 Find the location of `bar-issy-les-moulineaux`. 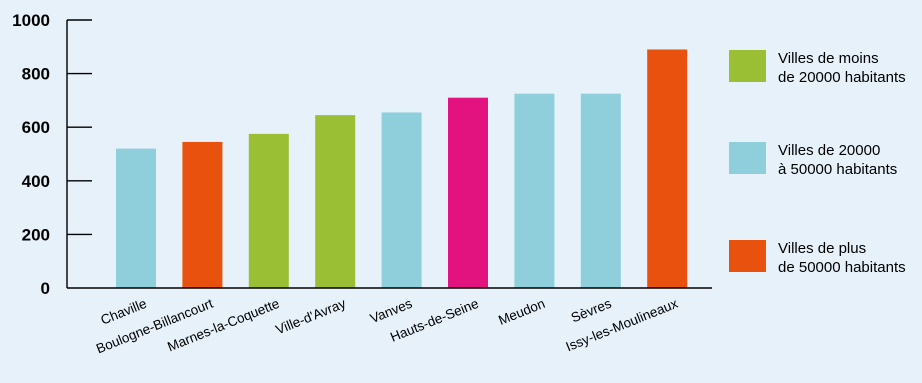

bar-issy-les-moulineaux is located at coordinates (667, 169).